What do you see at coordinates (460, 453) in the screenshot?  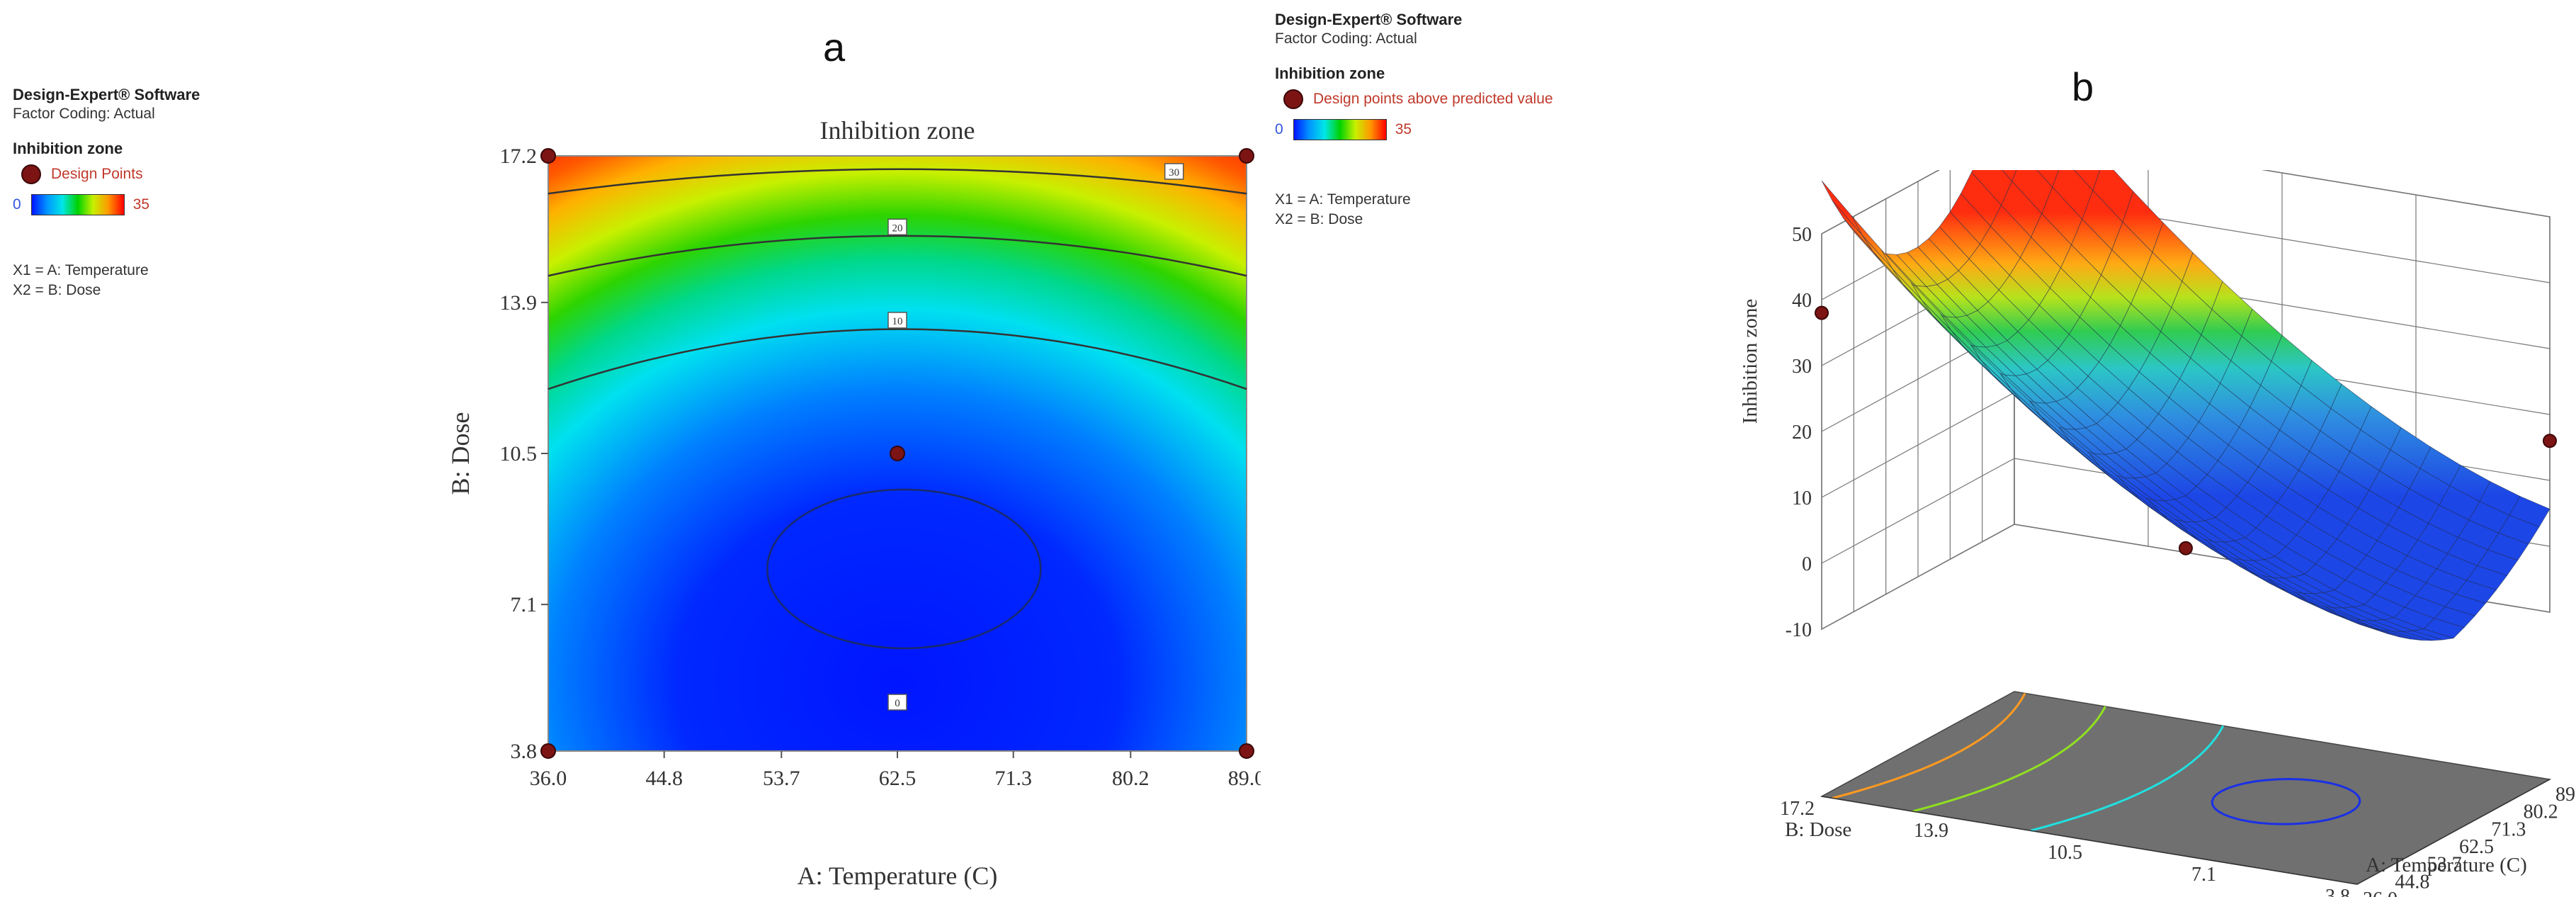 I see `contour-y-axis-label: B: Dose` at bounding box center [460, 453].